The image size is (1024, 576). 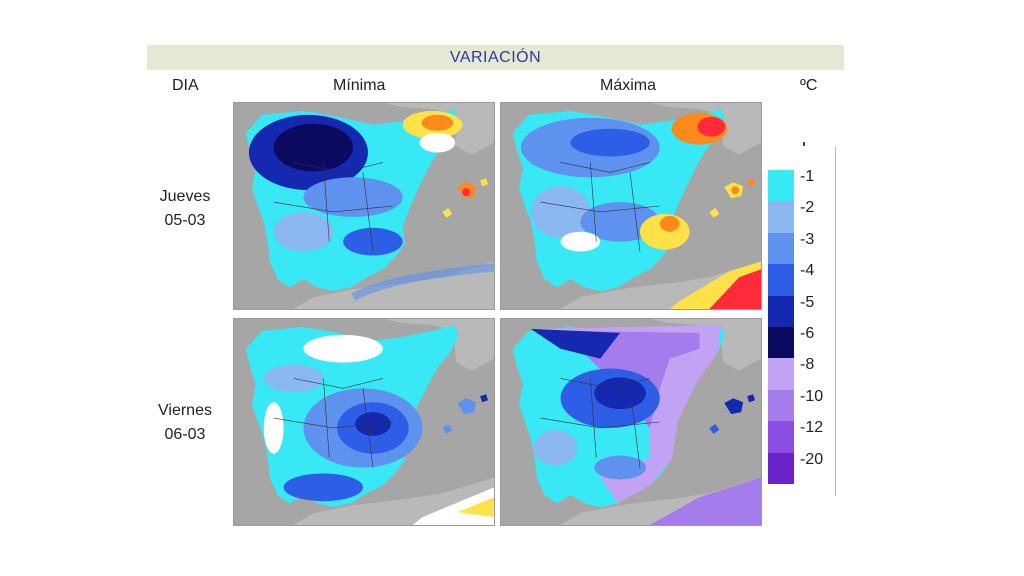 I want to click on row-date: 06-03, so click(x=185, y=434).